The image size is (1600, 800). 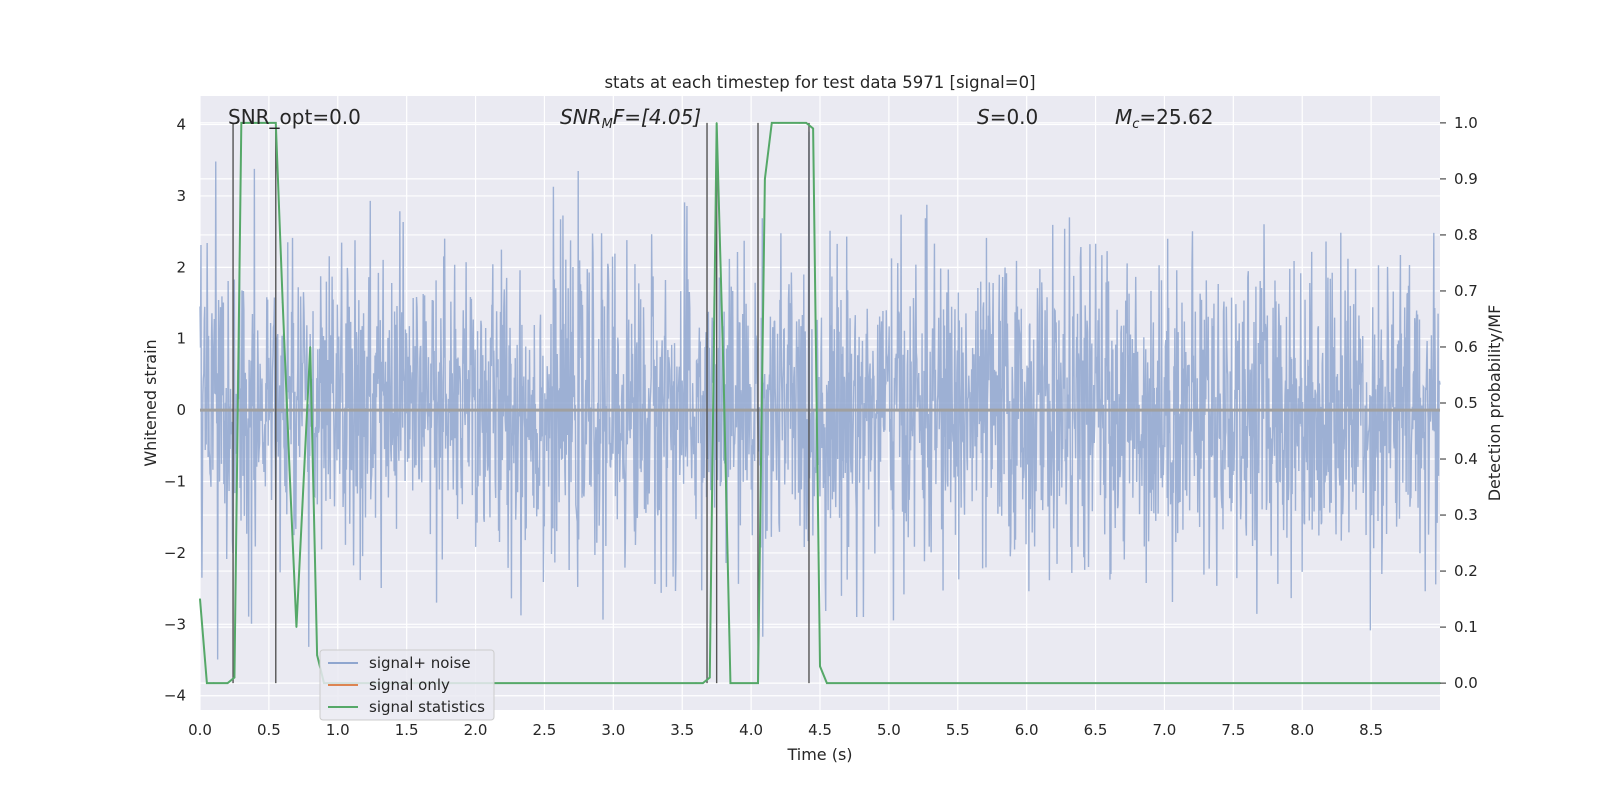 I want to click on annotation-s-name: S, so click(x=983, y=117).